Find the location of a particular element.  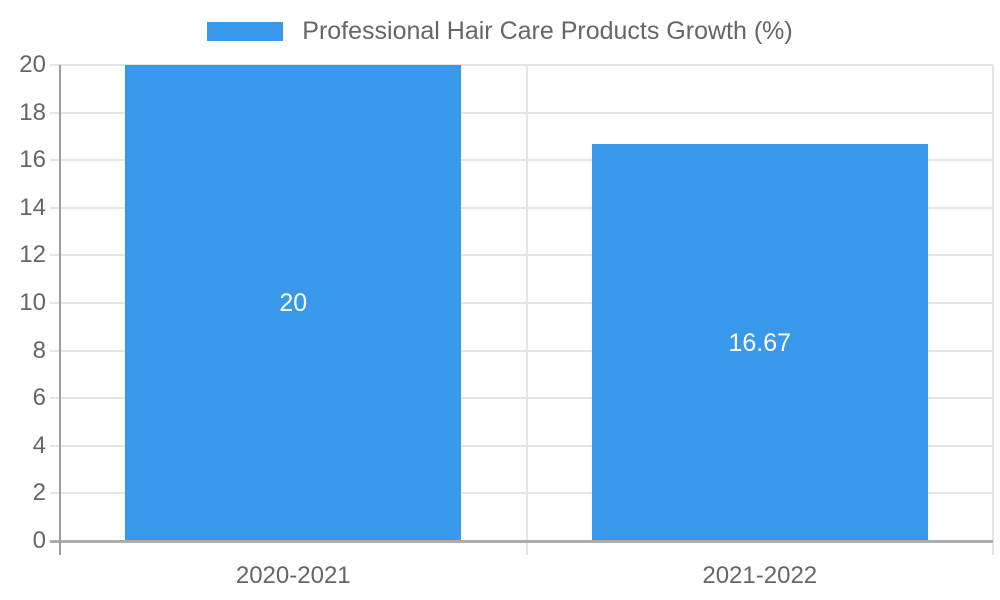

y-tick-label: 14 is located at coordinates (32, 207).